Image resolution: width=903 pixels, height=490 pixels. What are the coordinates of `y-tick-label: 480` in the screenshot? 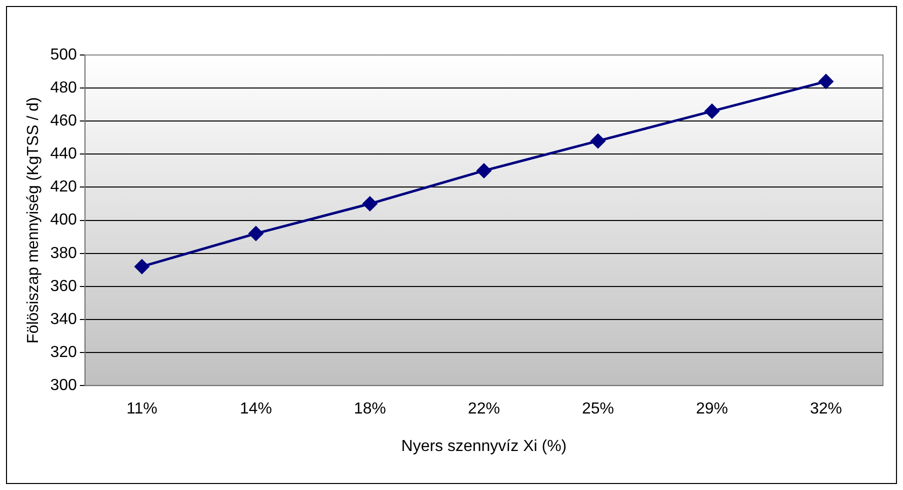 It's located at (63, 87).